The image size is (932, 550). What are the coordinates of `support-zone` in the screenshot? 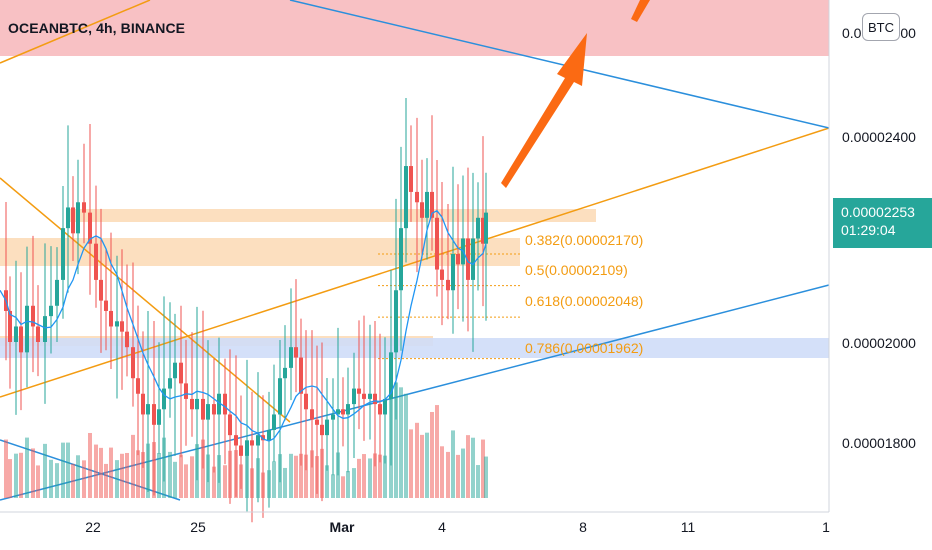 It's located at (414, 348).